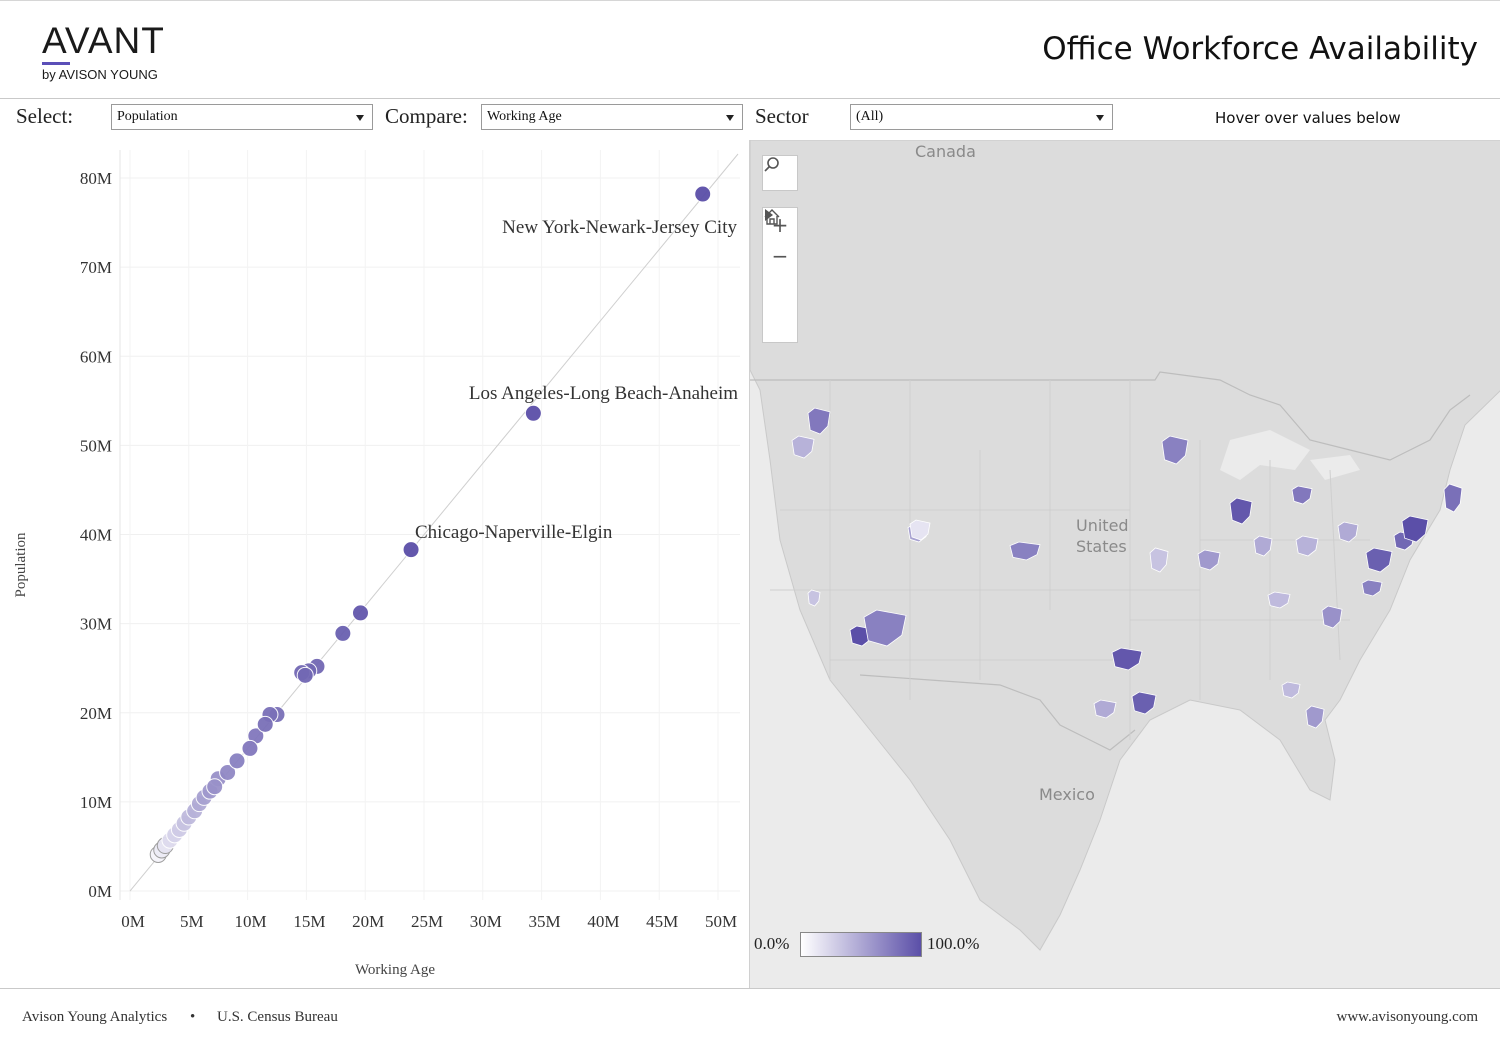 The image size is (1500, 1047). I want to click on logo-accent-bar, so click(56, 63).